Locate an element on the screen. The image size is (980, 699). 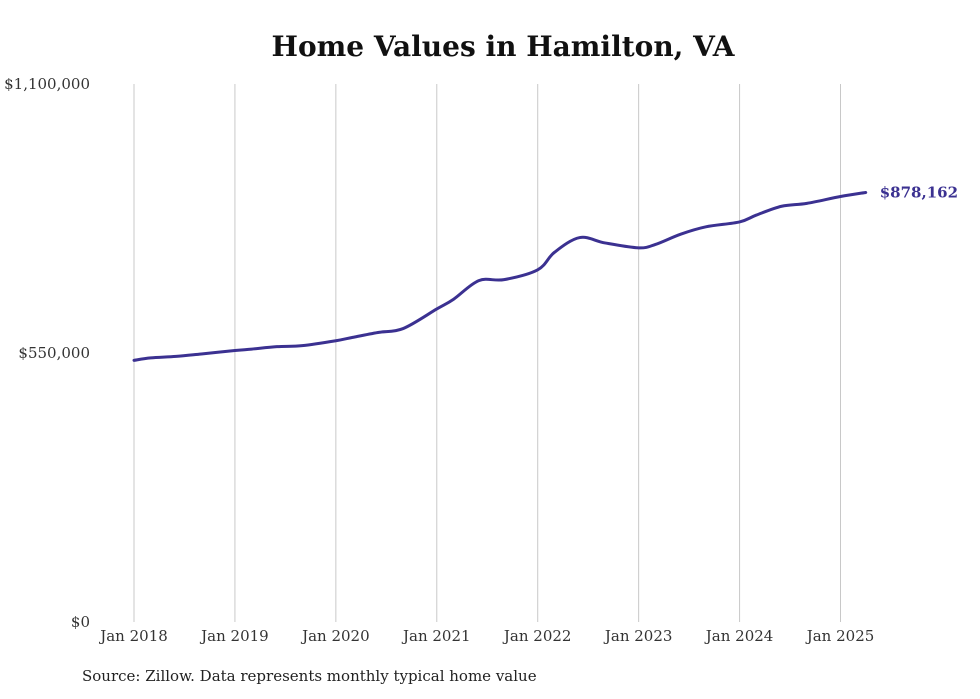
x-tick-label: Jan 2019 is located at coordinates (234, 636).